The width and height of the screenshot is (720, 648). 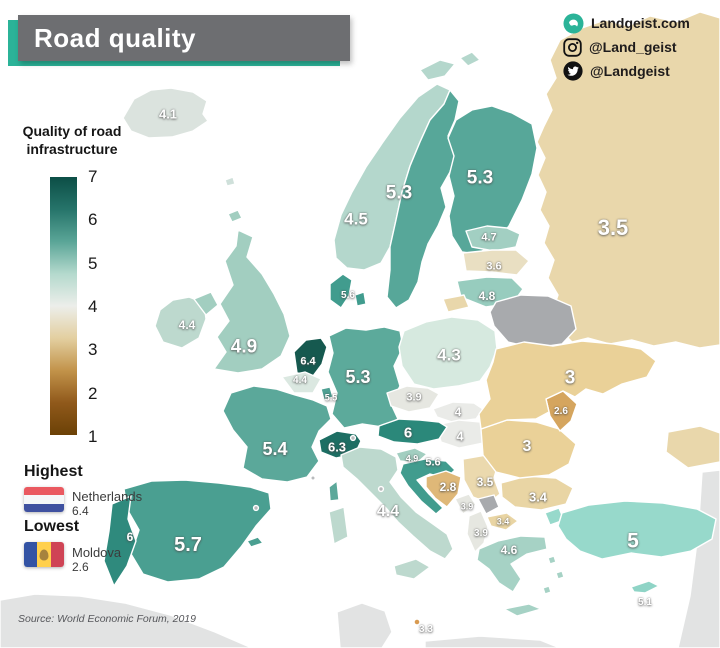 What do you see at coordinates (522, 610) in the screenshot?
I see `country-greece-crete` at bounding box center [522, 610].